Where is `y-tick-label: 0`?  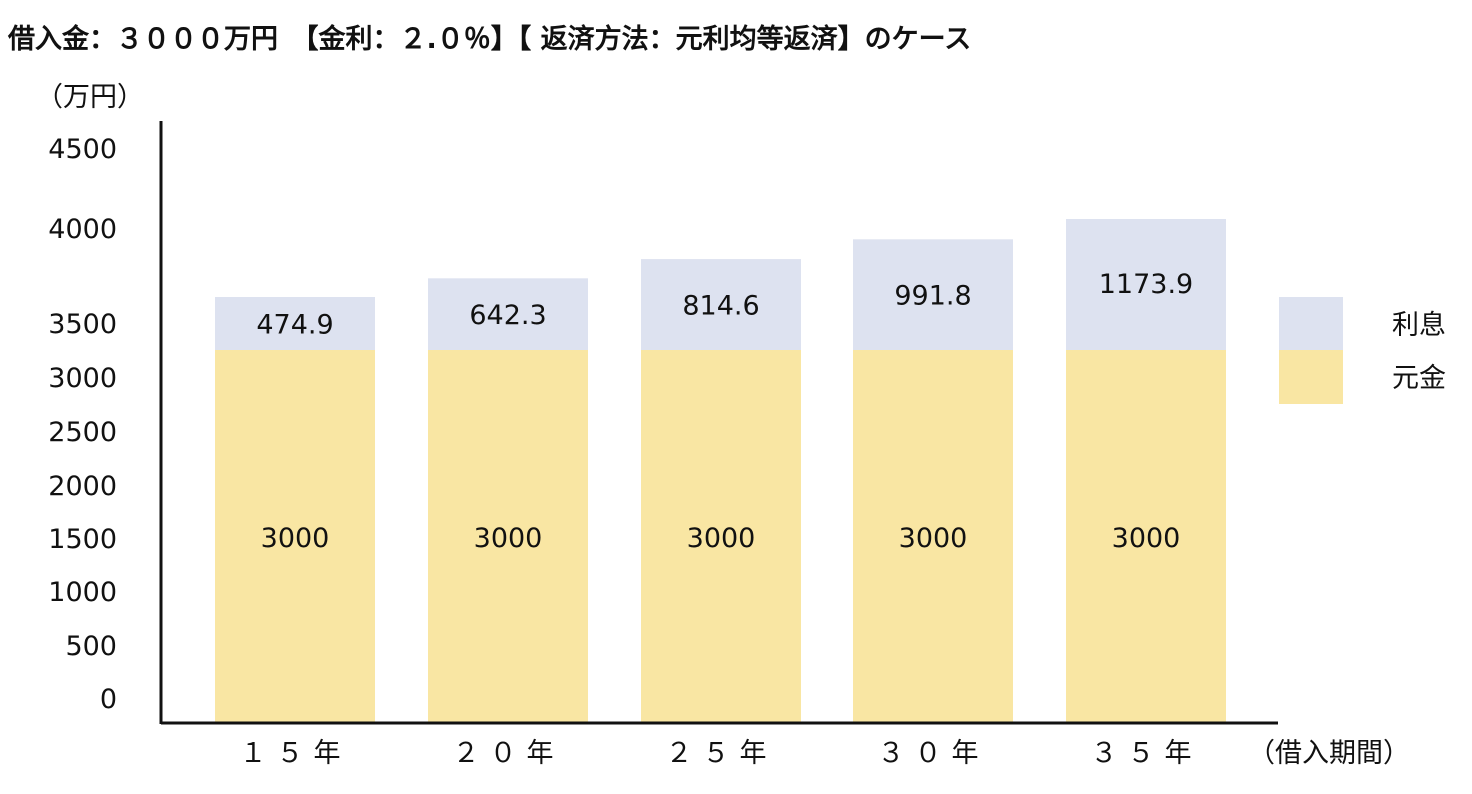 y-tick-label: 0 is located at coordinates (108, 699).